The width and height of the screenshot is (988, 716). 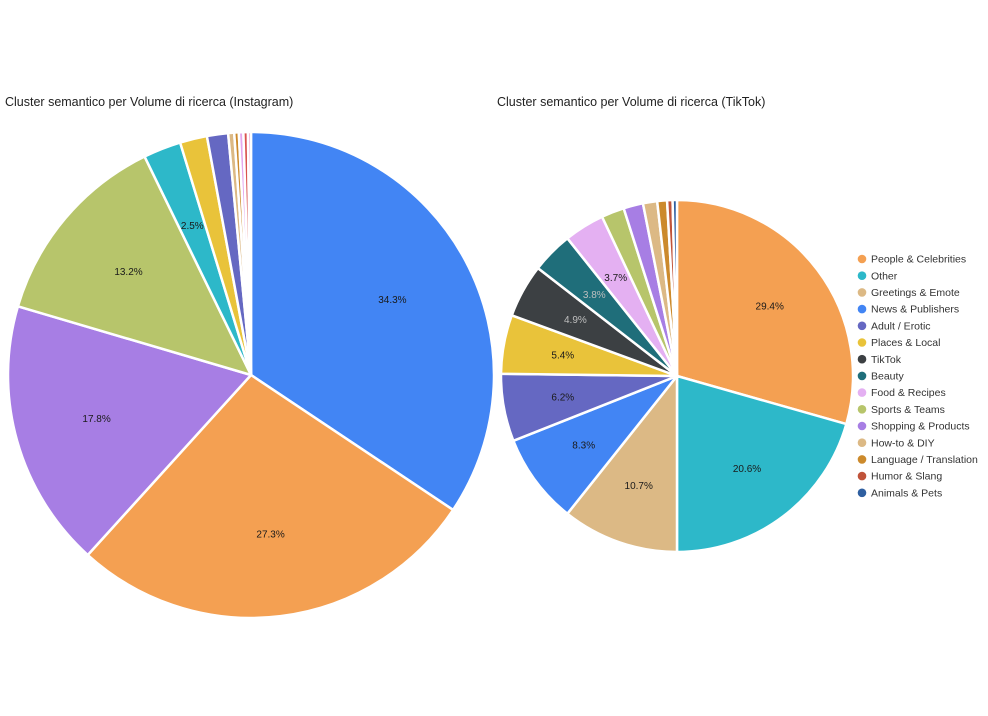 What do you see at coordinates (901, 326) in the screenshot?
I see `legend-label-adult-erotic: Adult / Erotic` at bounding box center [901, 326].